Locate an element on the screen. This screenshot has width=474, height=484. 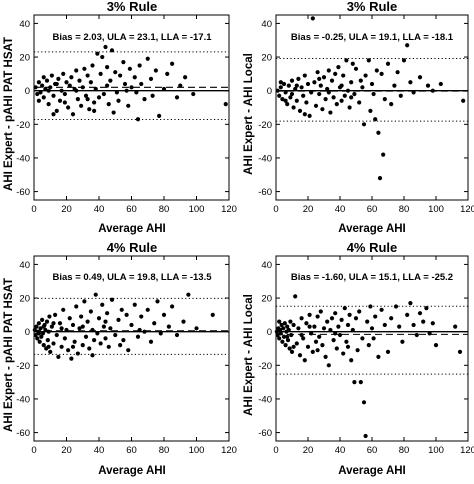
panel-annotation: Bias = -0.25, ULA = 19.1, LLA = -18.1 is located at coordinates (372, 37).